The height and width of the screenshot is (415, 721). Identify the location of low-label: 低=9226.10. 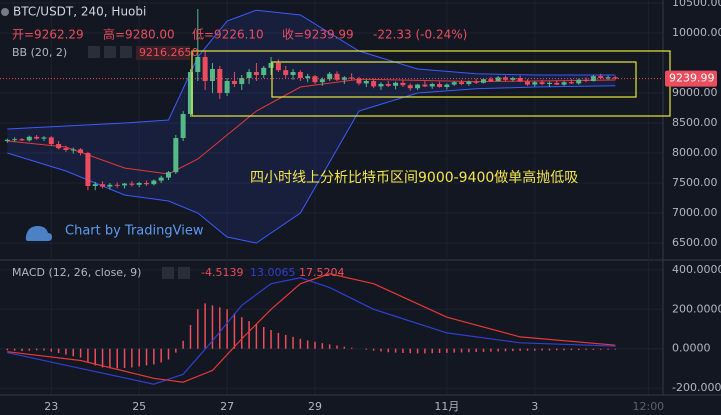
(228, 35).